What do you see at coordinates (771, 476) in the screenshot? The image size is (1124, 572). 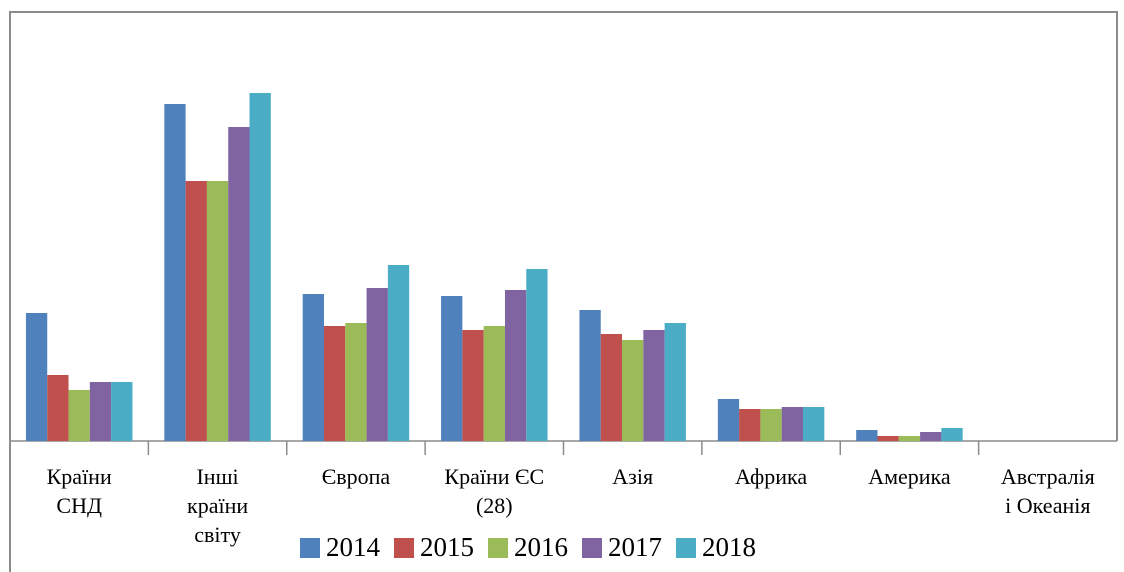 I see `x-tick-label: Африка` at bounding box center [771, 476].